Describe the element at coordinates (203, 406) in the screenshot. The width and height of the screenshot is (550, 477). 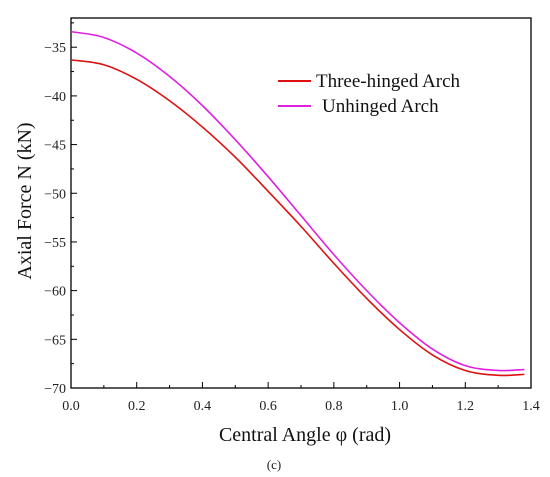
I see `x-tick-label: 0.4` at that location.